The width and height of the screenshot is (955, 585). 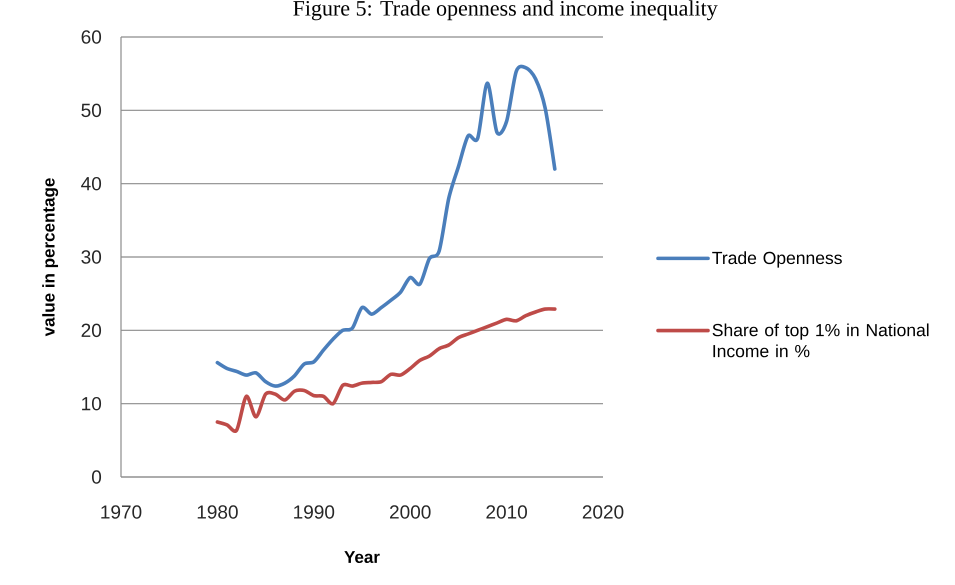 I want to click on x-tick-label: 1990, so click(x=314, y=512).